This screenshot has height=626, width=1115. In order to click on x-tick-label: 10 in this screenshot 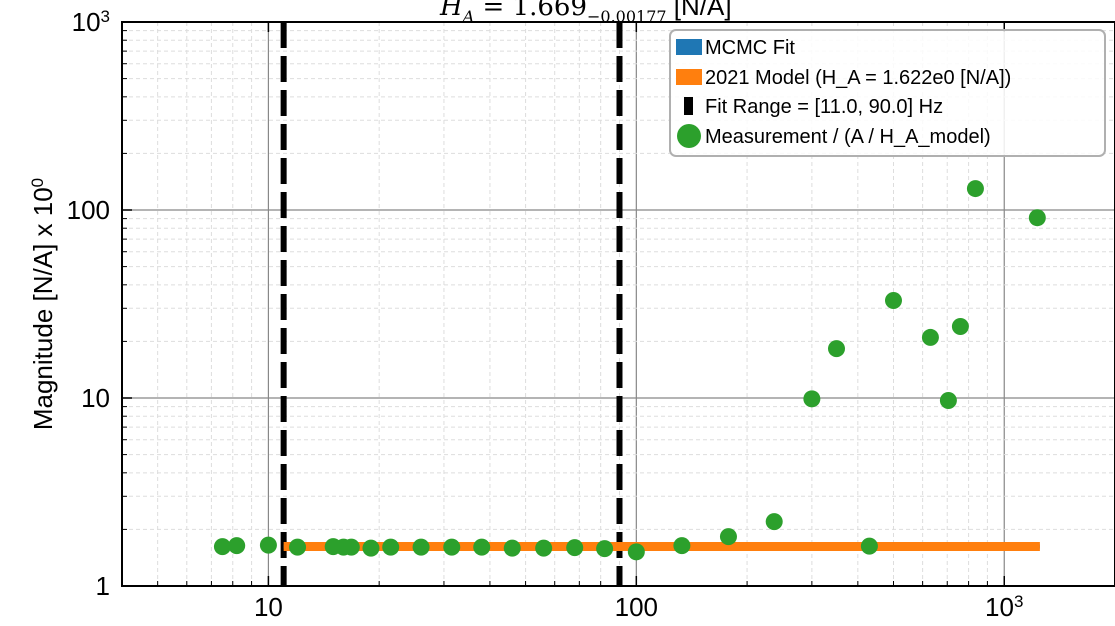, I will do `click(268, 607)`.